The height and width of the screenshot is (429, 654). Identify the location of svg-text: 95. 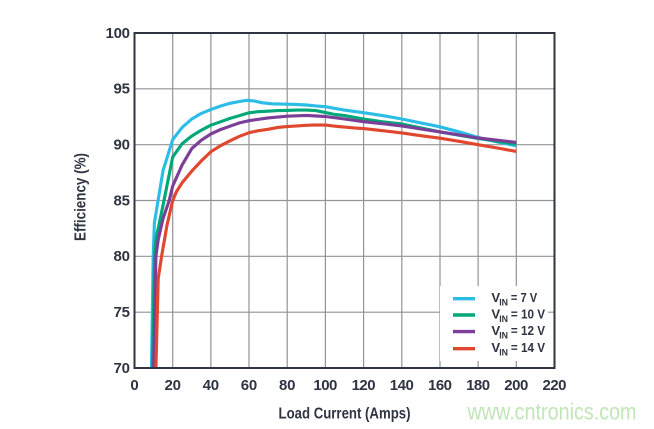
(122, 89).